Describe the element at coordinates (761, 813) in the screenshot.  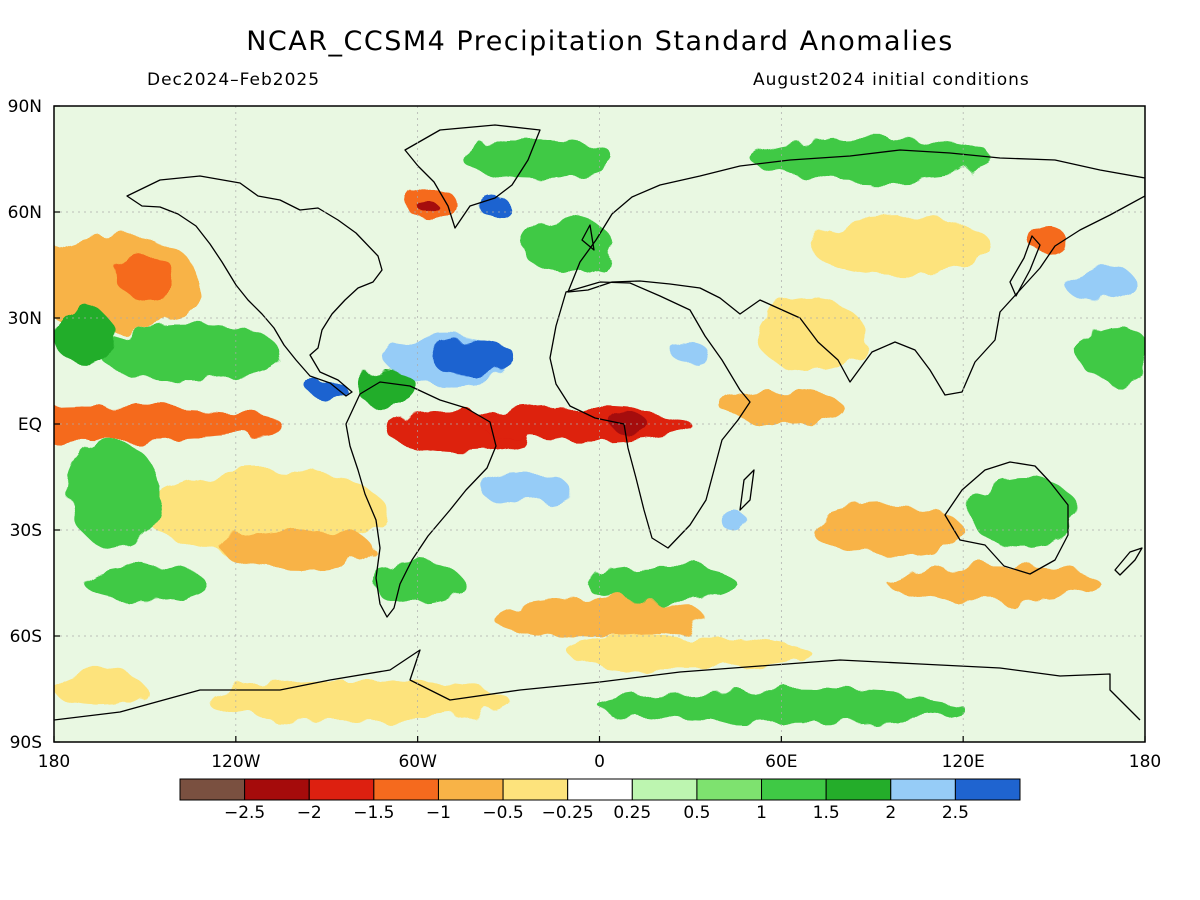
I see `colorbar-label: 1` at that location.